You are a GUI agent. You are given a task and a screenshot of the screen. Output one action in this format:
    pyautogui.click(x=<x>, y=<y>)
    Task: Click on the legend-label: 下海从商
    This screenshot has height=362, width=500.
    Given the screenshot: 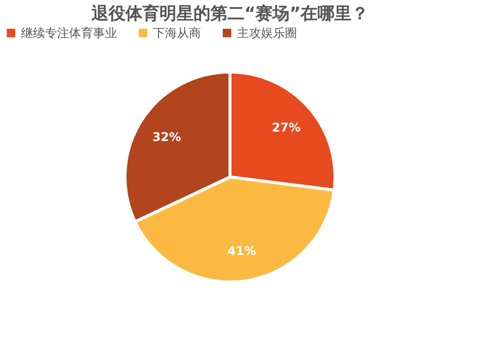 What is the action you would take?
    pyautogui.click(x=177, y=33)
    